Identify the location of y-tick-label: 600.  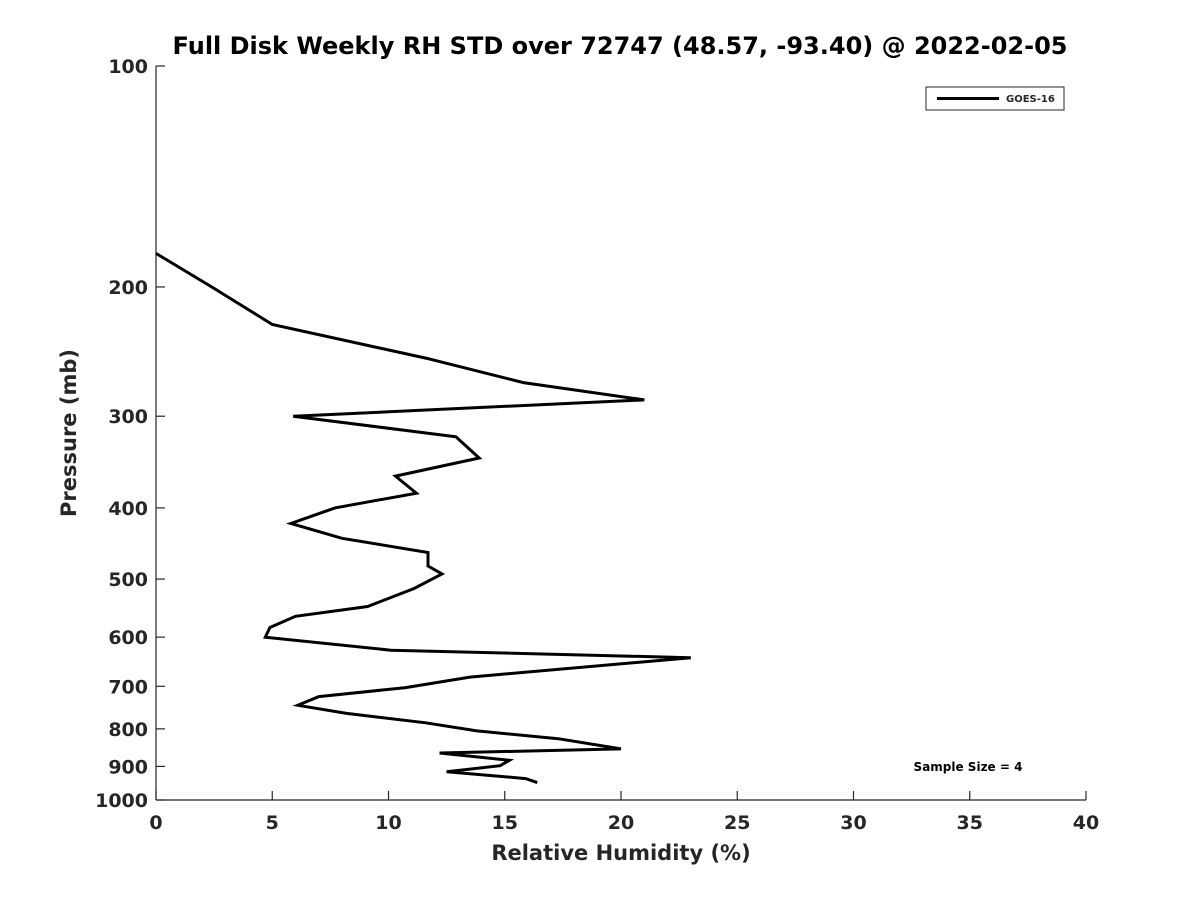
(128, 638).